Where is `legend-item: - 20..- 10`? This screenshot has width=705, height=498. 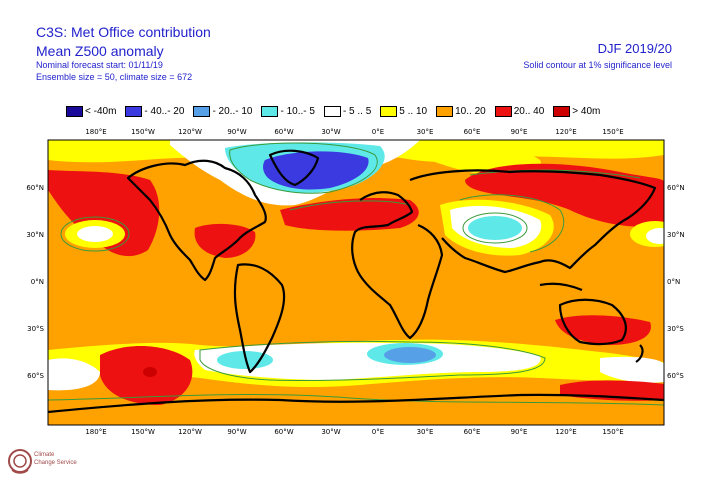 legend-item: - 20..- 10 is located at coordinates (223, 111).